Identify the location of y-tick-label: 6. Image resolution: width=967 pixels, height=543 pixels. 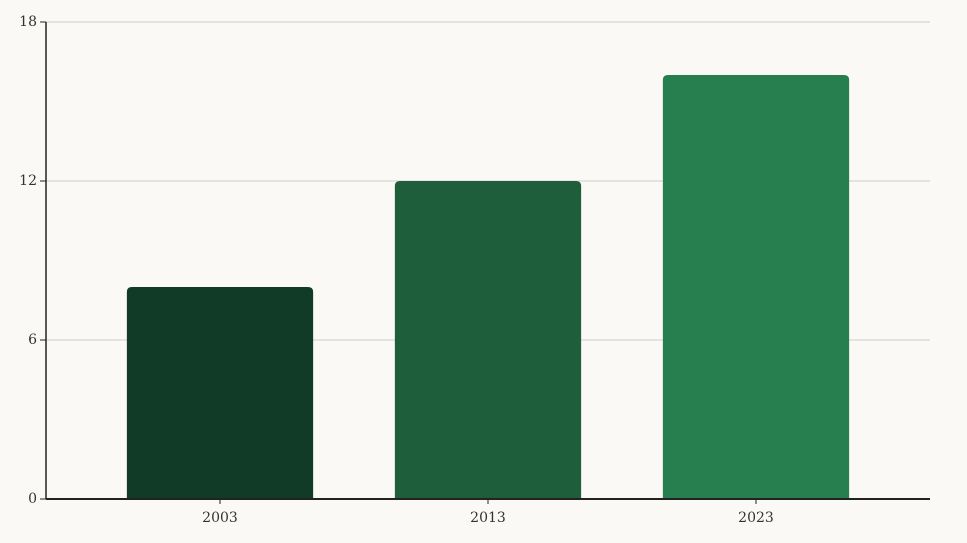
(32, 340).